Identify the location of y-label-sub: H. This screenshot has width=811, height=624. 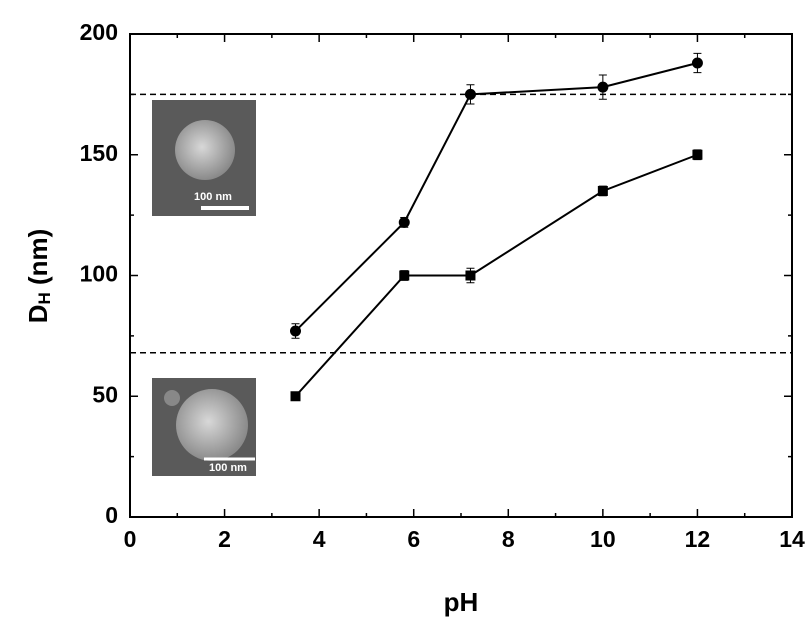
(44, 298).